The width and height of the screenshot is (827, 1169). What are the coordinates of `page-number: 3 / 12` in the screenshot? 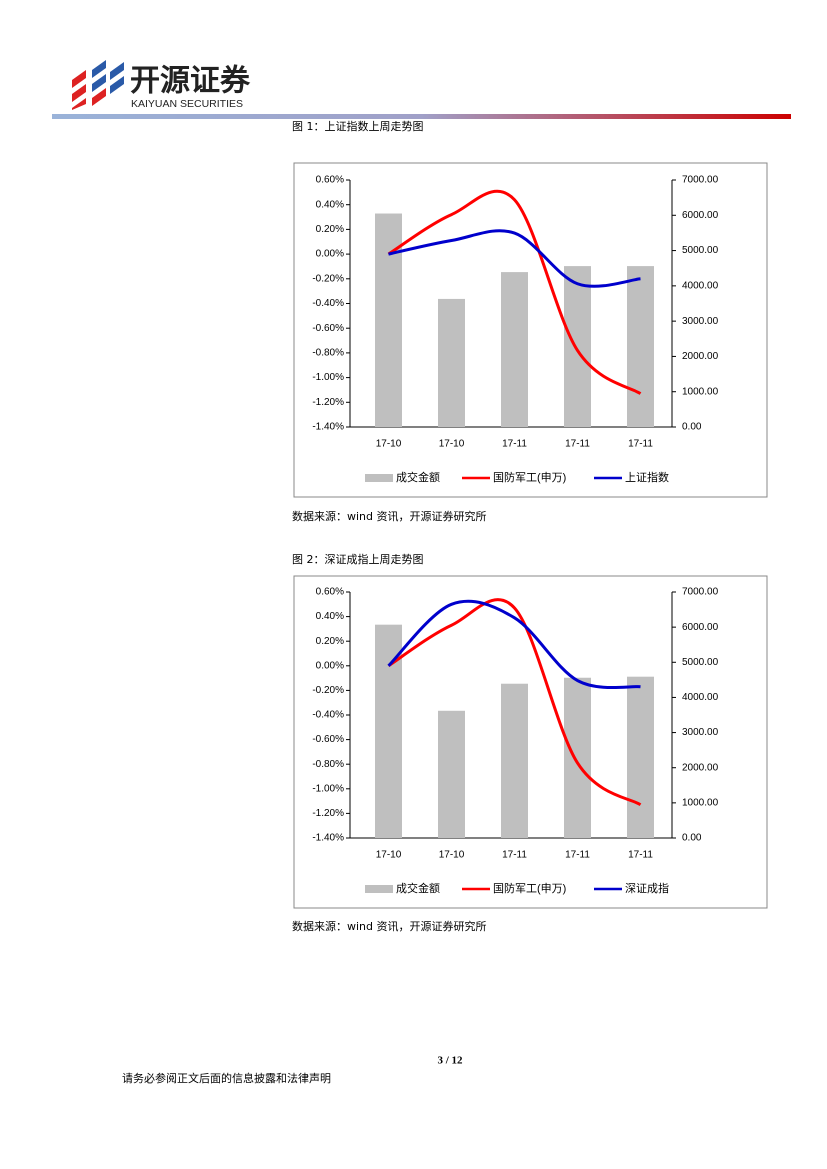 It's located at (450, 1061).